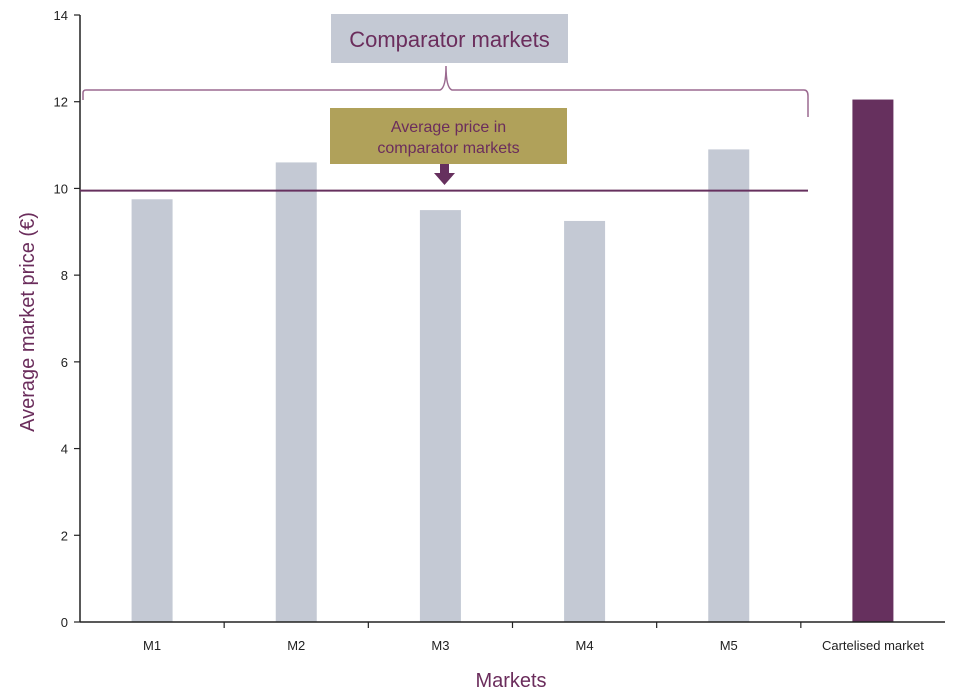 This screenshot has width=961, height=689. Describe the element at coordinates (729, 385) in the screenshot. I see `bar-m5` at that location.